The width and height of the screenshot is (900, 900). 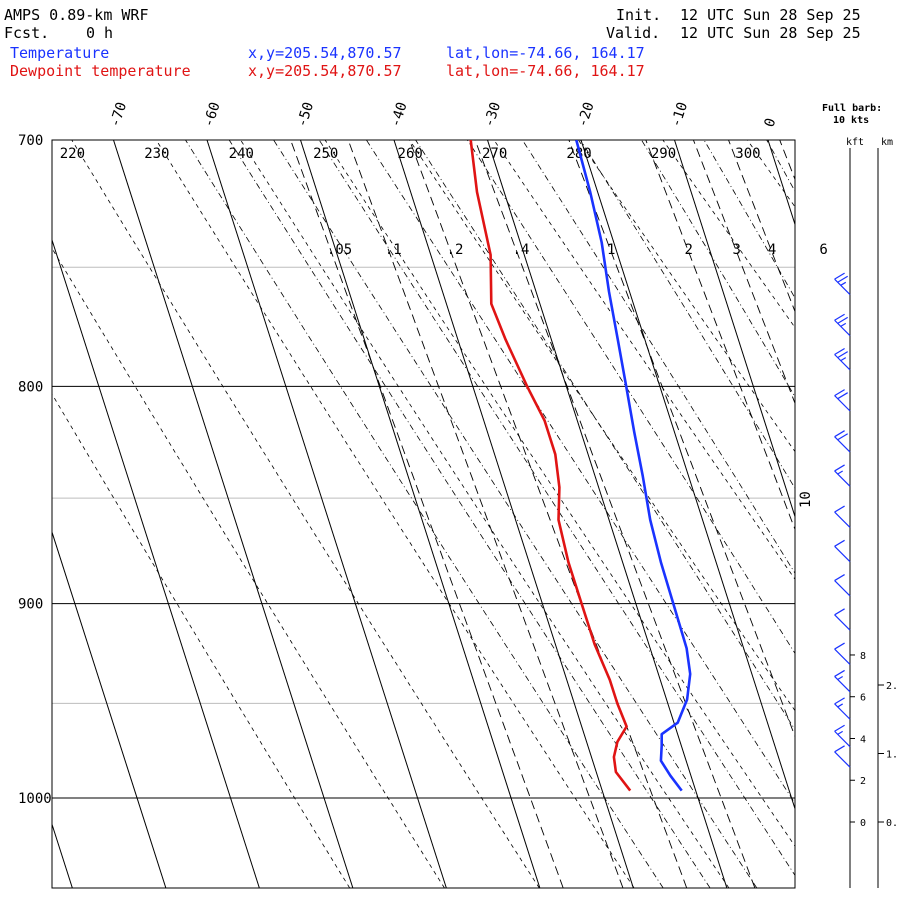 I want to click on moist-adiabat-line, so click(x=857, y=501).